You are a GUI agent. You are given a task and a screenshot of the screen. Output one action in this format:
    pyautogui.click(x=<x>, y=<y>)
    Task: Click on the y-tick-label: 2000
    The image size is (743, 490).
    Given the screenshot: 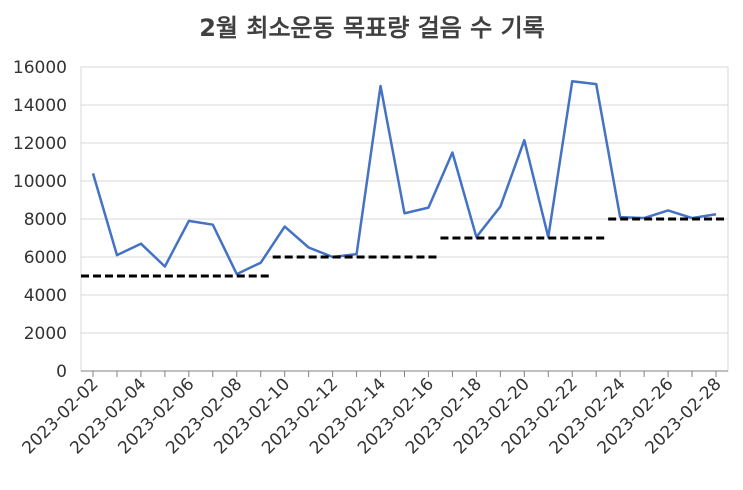 What is the action you would take?
    pyautogui.click(x=45, y=334)
    